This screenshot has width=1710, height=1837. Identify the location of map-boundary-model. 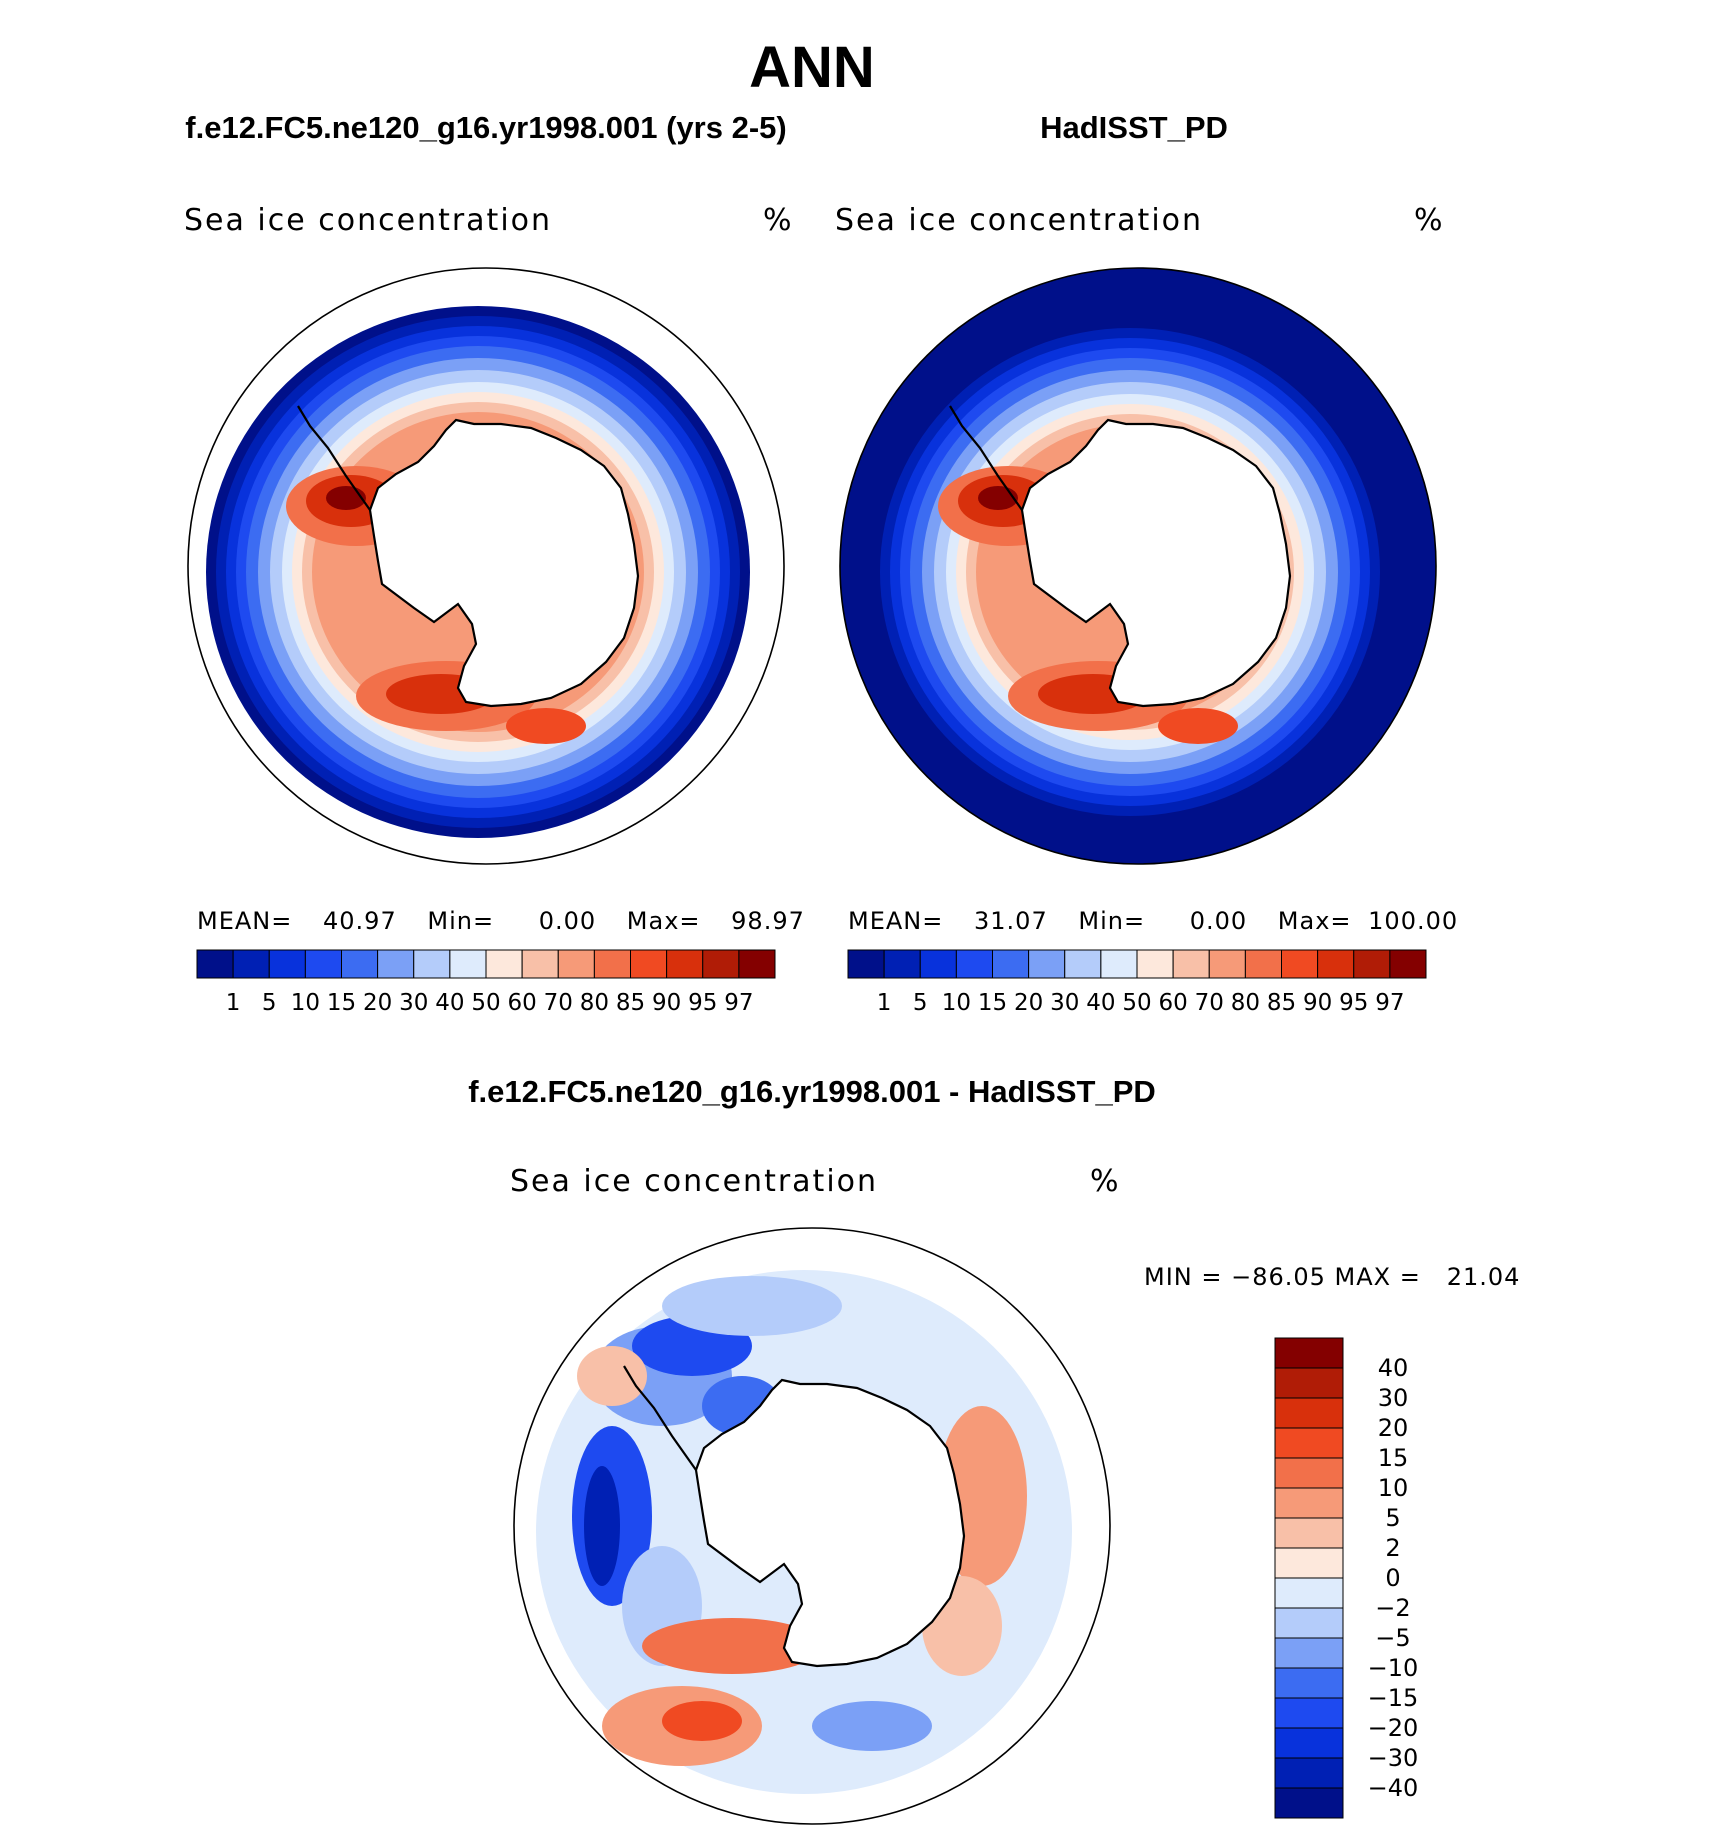
(486, 566).